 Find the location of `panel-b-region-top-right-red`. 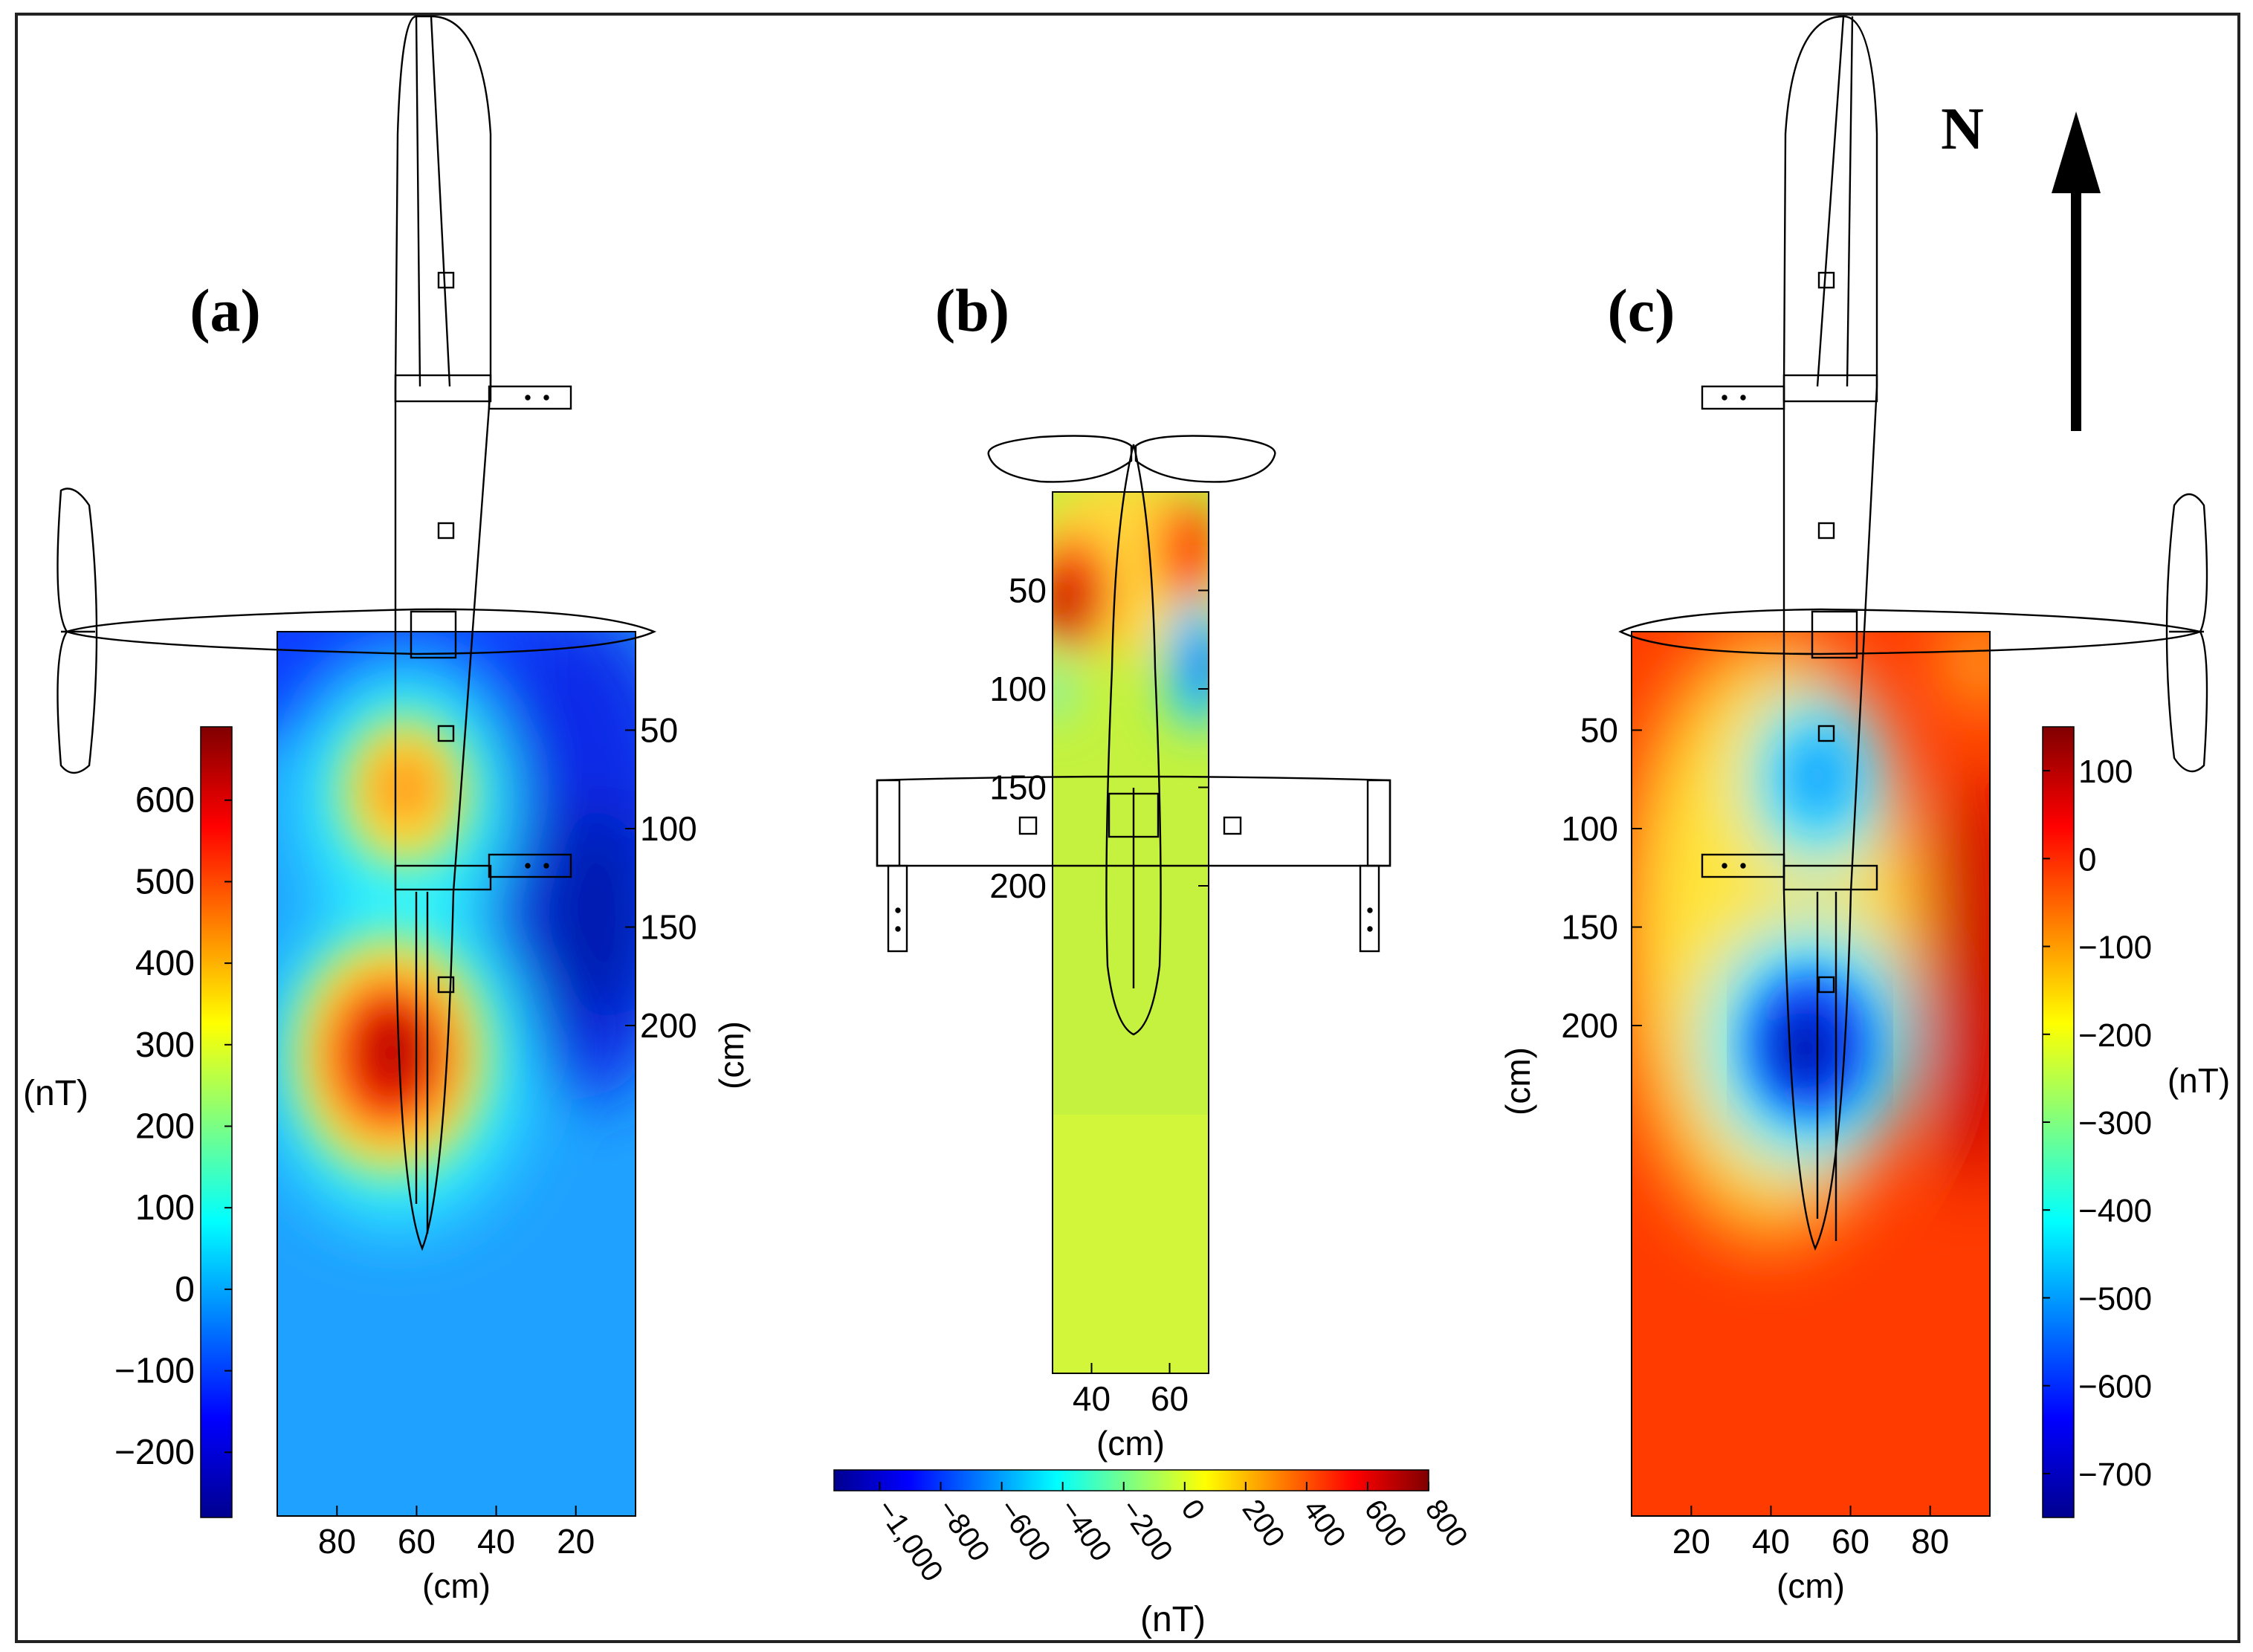

panel-b-region-top-right-red is located at coordinates (1184, 550).